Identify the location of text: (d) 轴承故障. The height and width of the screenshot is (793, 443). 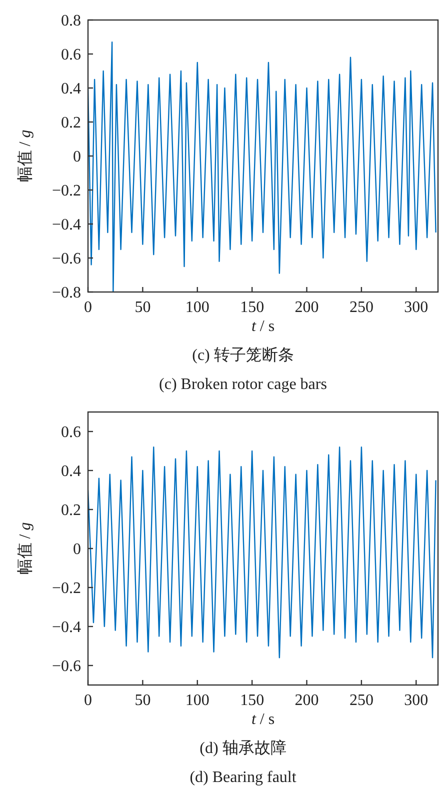
(243, 748).